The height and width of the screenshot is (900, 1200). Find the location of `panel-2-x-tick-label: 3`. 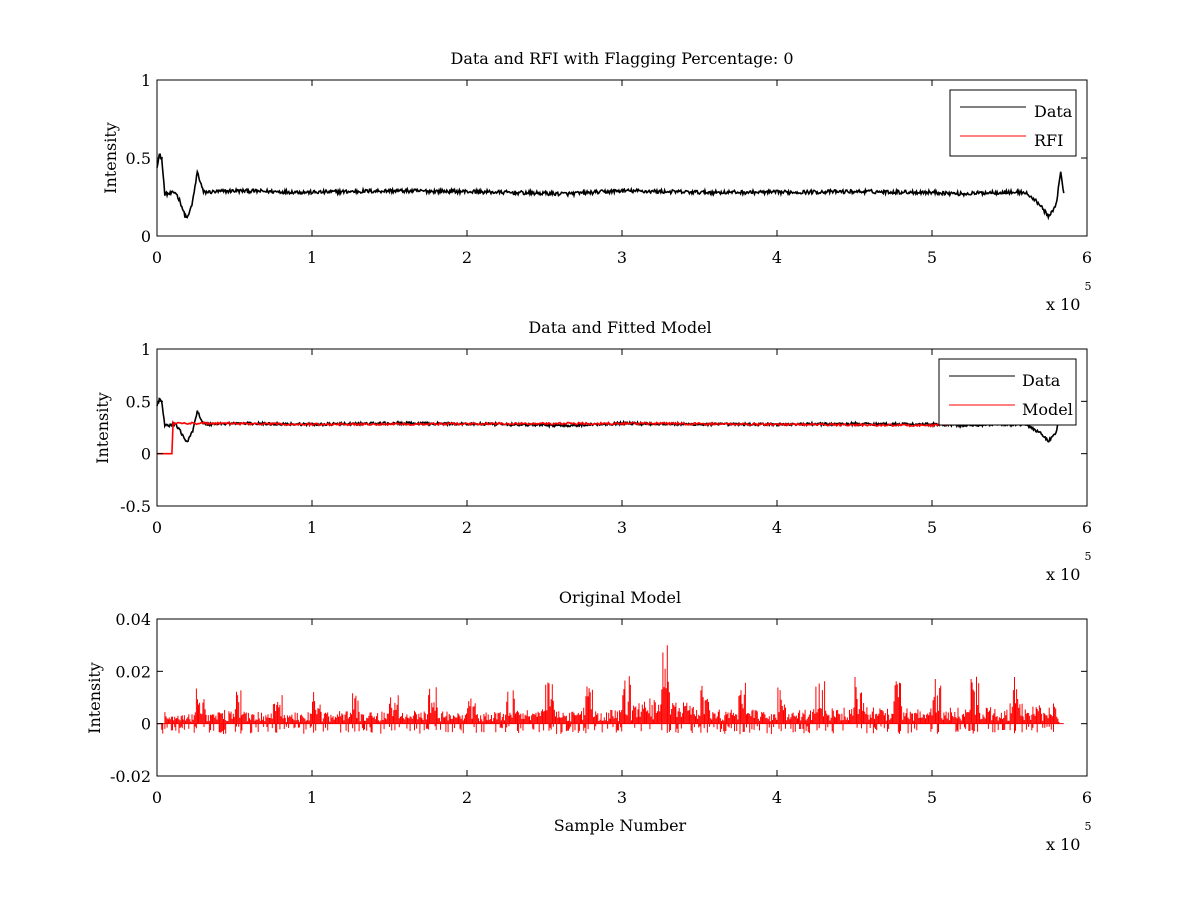

panel-2-x-tick-label: 3 is located at coordinates (622, 527).